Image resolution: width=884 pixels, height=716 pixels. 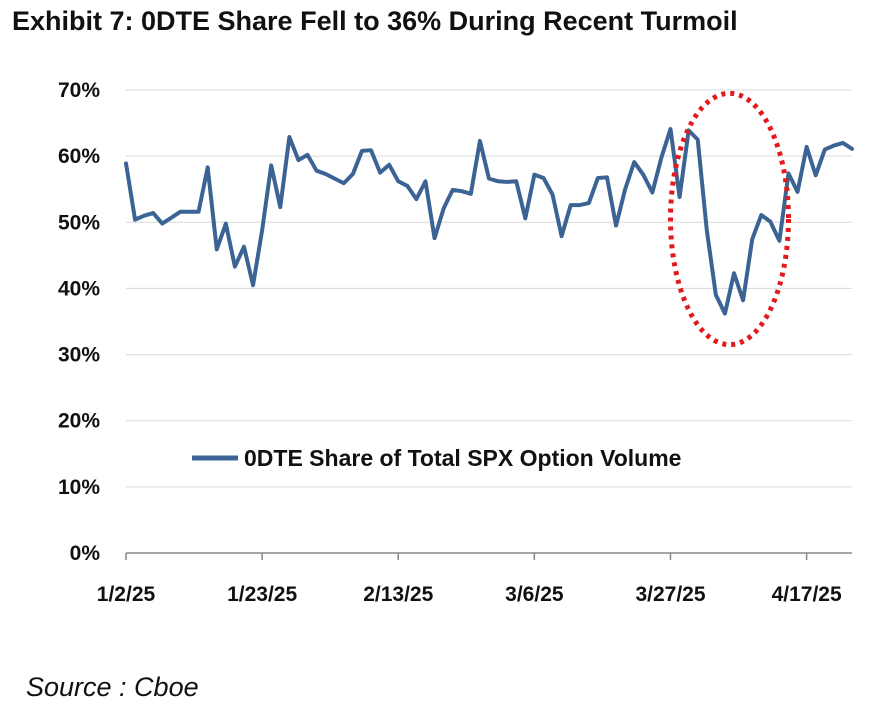 I want to click on x-tick-label: 2/13/25, so click(x=398, y=594).